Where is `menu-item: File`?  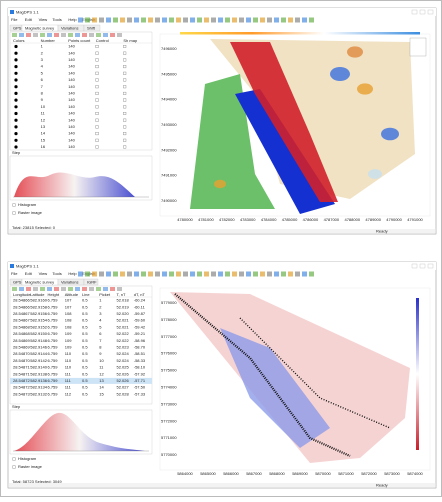 menu-item: File is located at coordinates (14, 19).